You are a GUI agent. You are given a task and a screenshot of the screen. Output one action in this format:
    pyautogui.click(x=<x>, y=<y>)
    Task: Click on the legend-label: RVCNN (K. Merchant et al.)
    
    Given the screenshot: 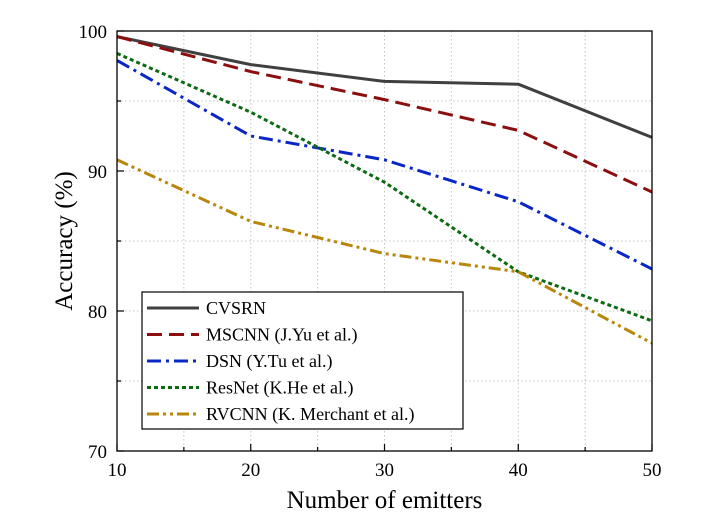 What is the action you would take?
    pyautogui.click(x=310, y=414)
    